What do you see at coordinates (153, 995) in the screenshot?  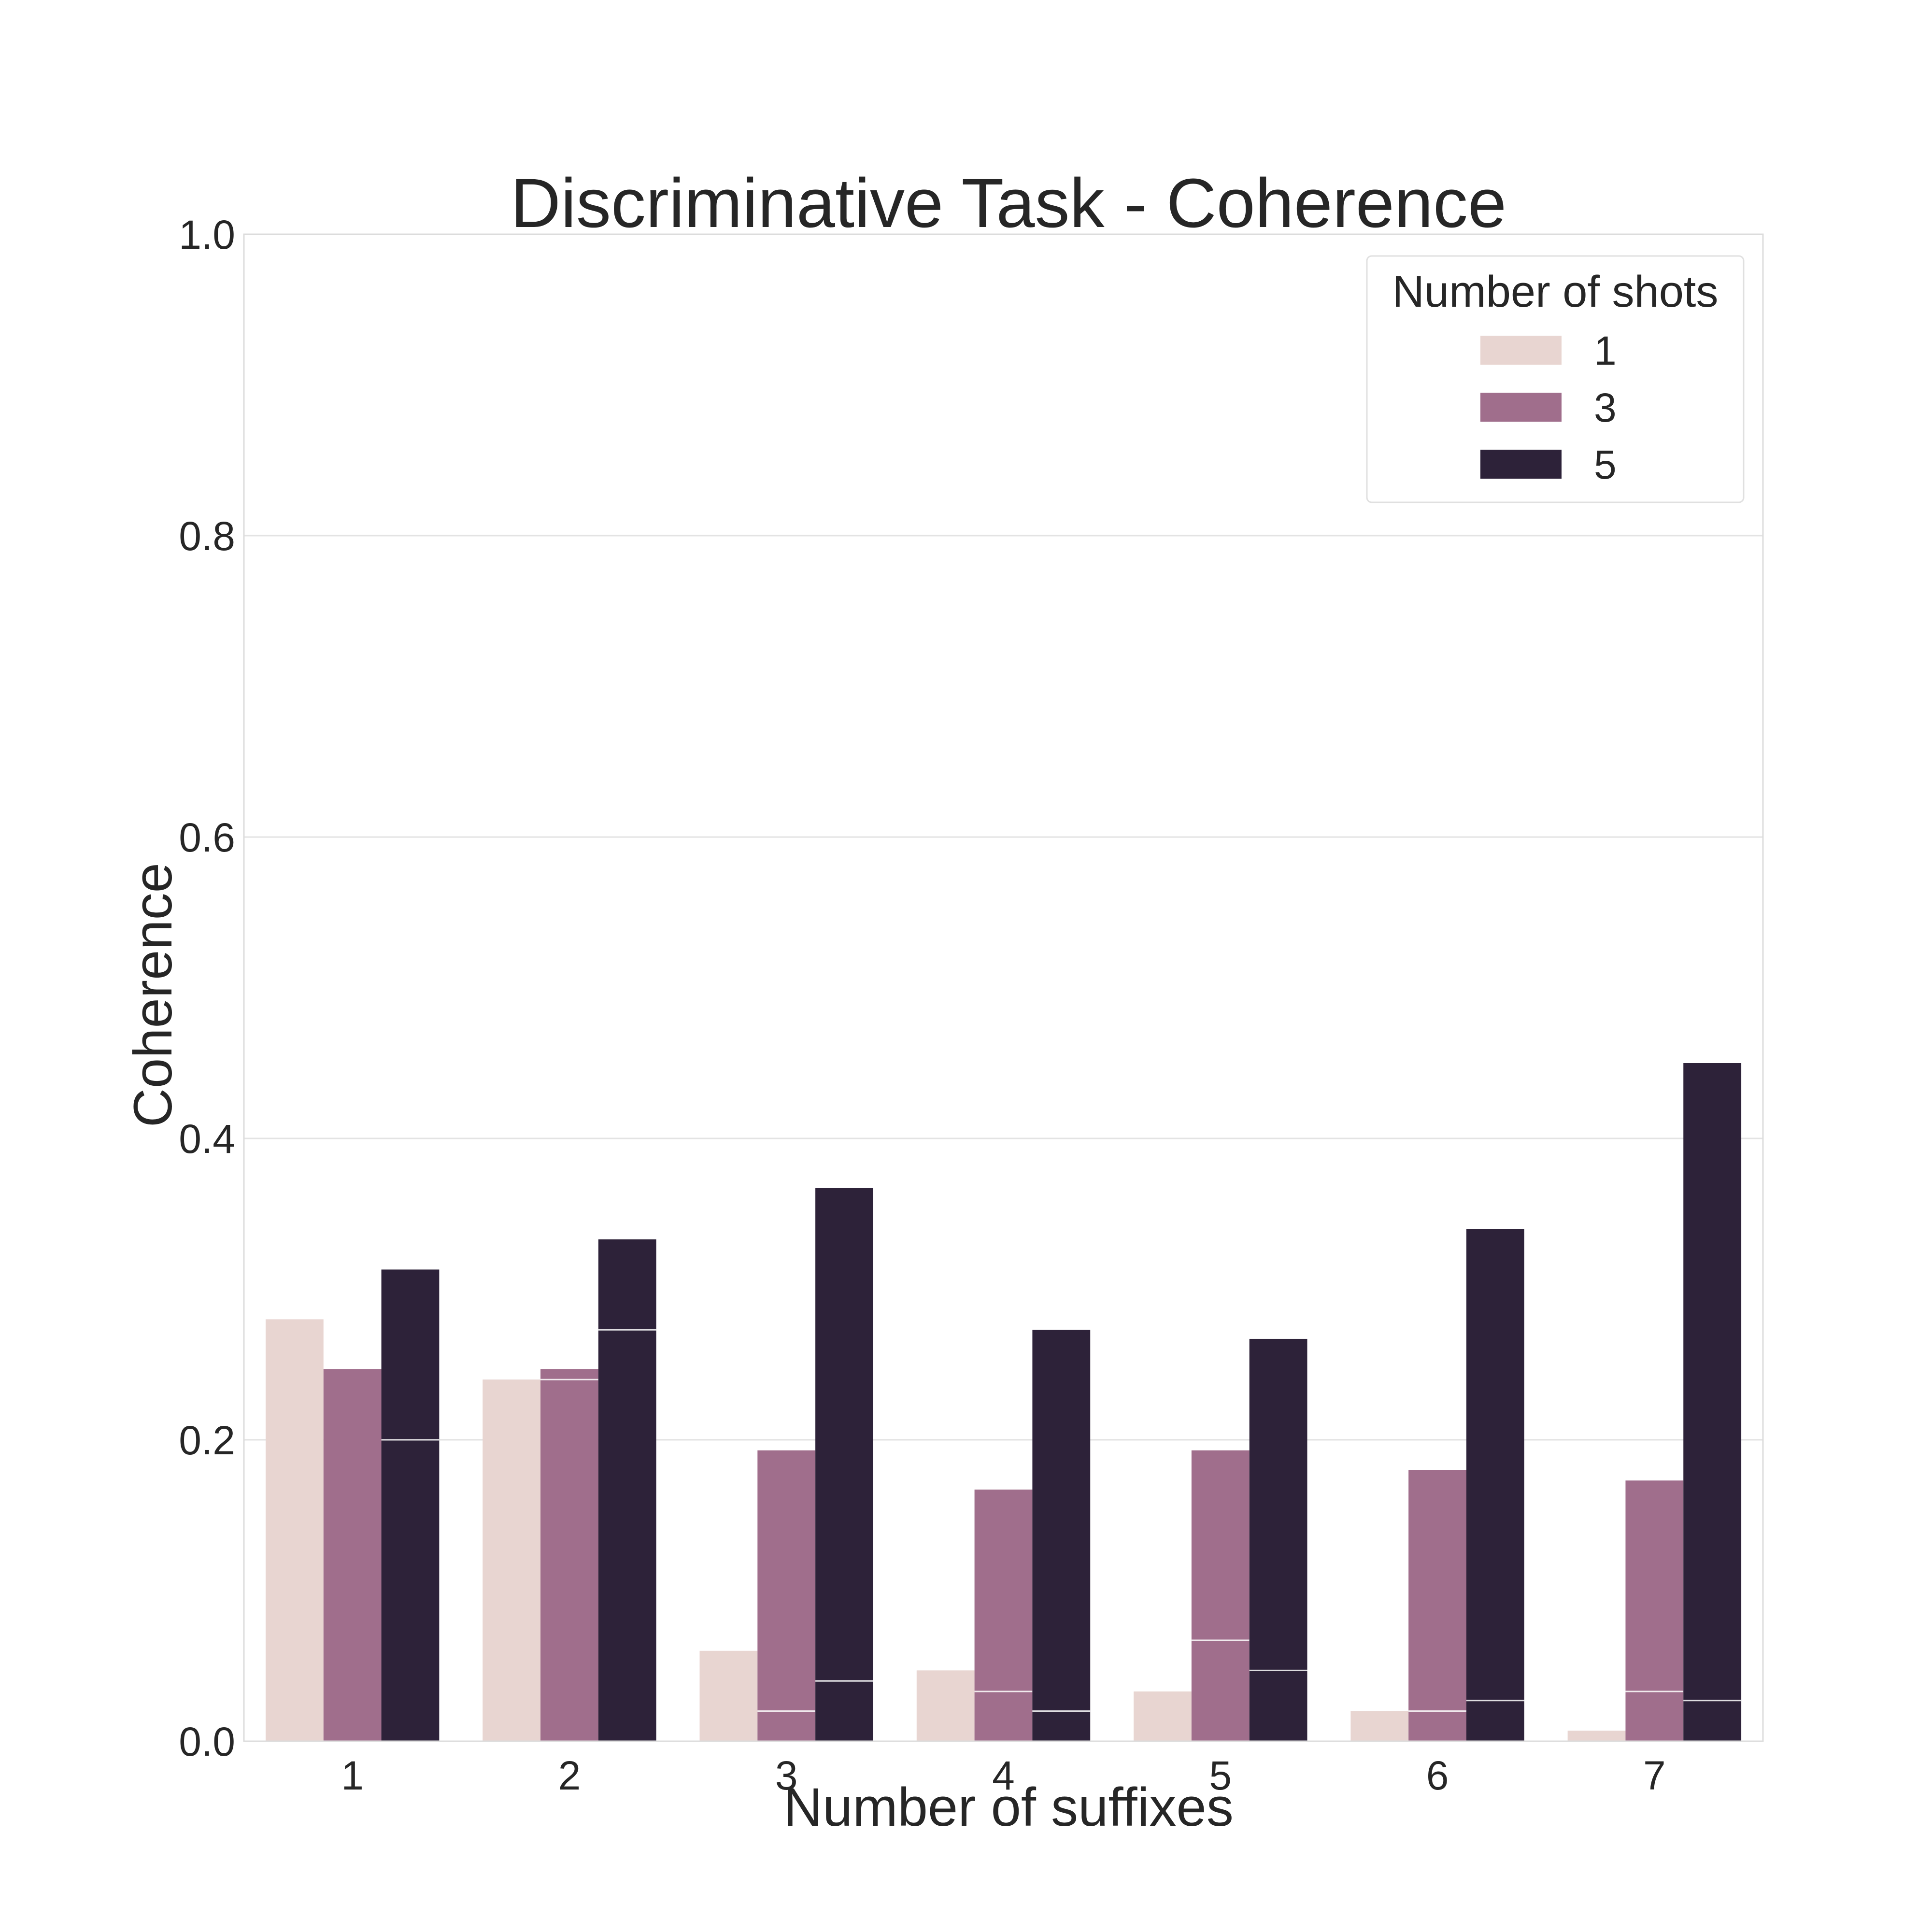 I see `y-axis-label: Coherence` at bounding box center [153, 995].